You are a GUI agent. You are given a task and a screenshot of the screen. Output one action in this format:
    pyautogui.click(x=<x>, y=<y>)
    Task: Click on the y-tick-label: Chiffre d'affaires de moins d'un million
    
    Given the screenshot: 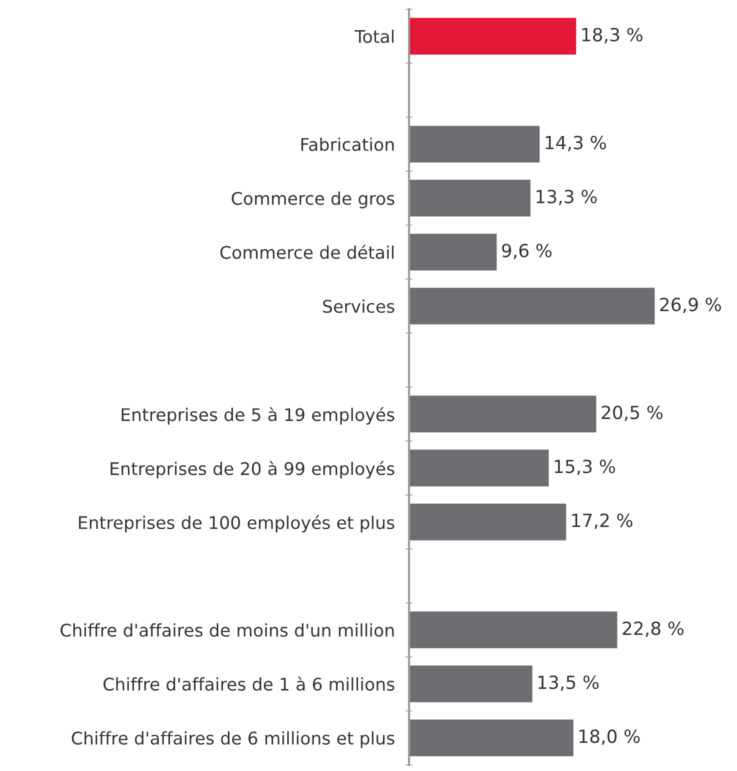 What is the action you would take?
    pyautogui.click(x=227, y=630)
    